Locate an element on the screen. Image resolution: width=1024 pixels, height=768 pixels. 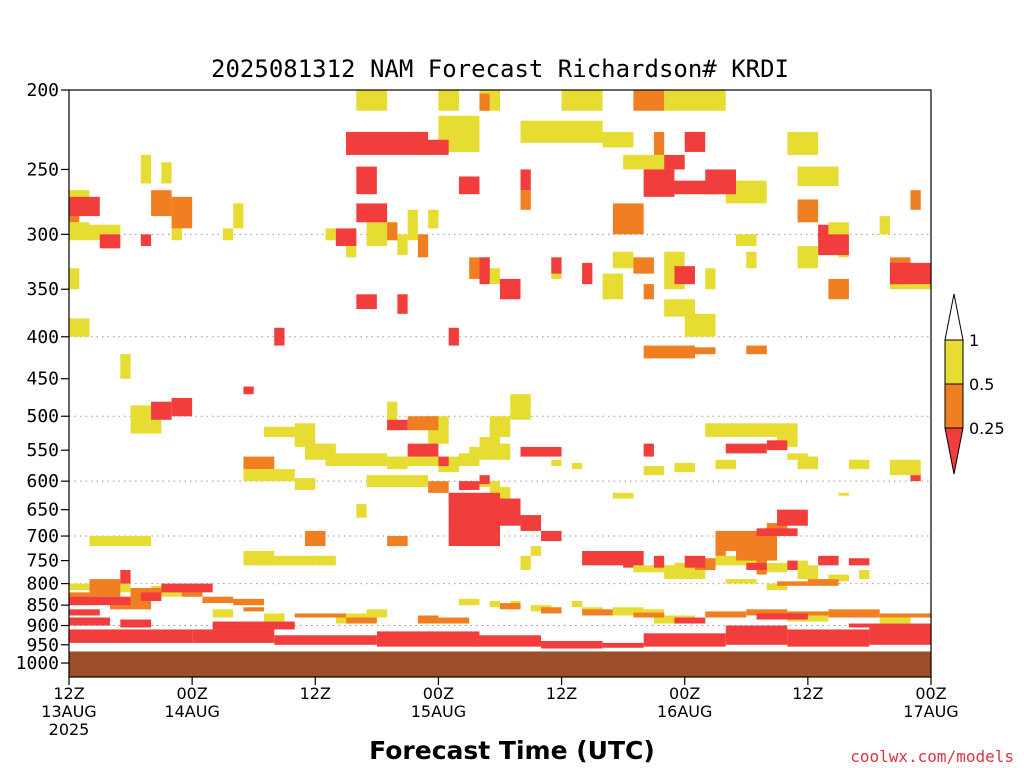
y-tick-label: 400 is located at coordinates (42, 337).